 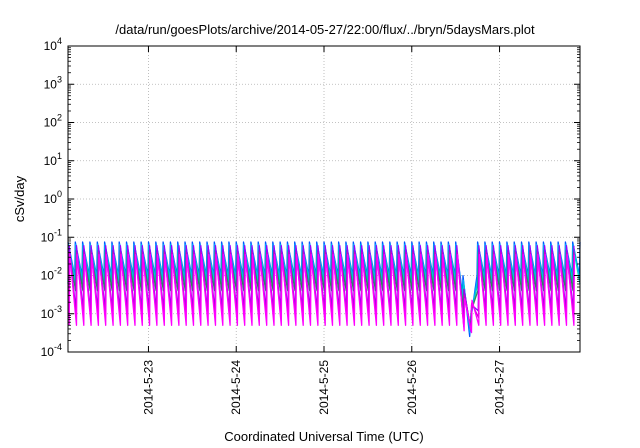 I want to click on y-tick-label: 10⁰, so click(x=53, y=197).